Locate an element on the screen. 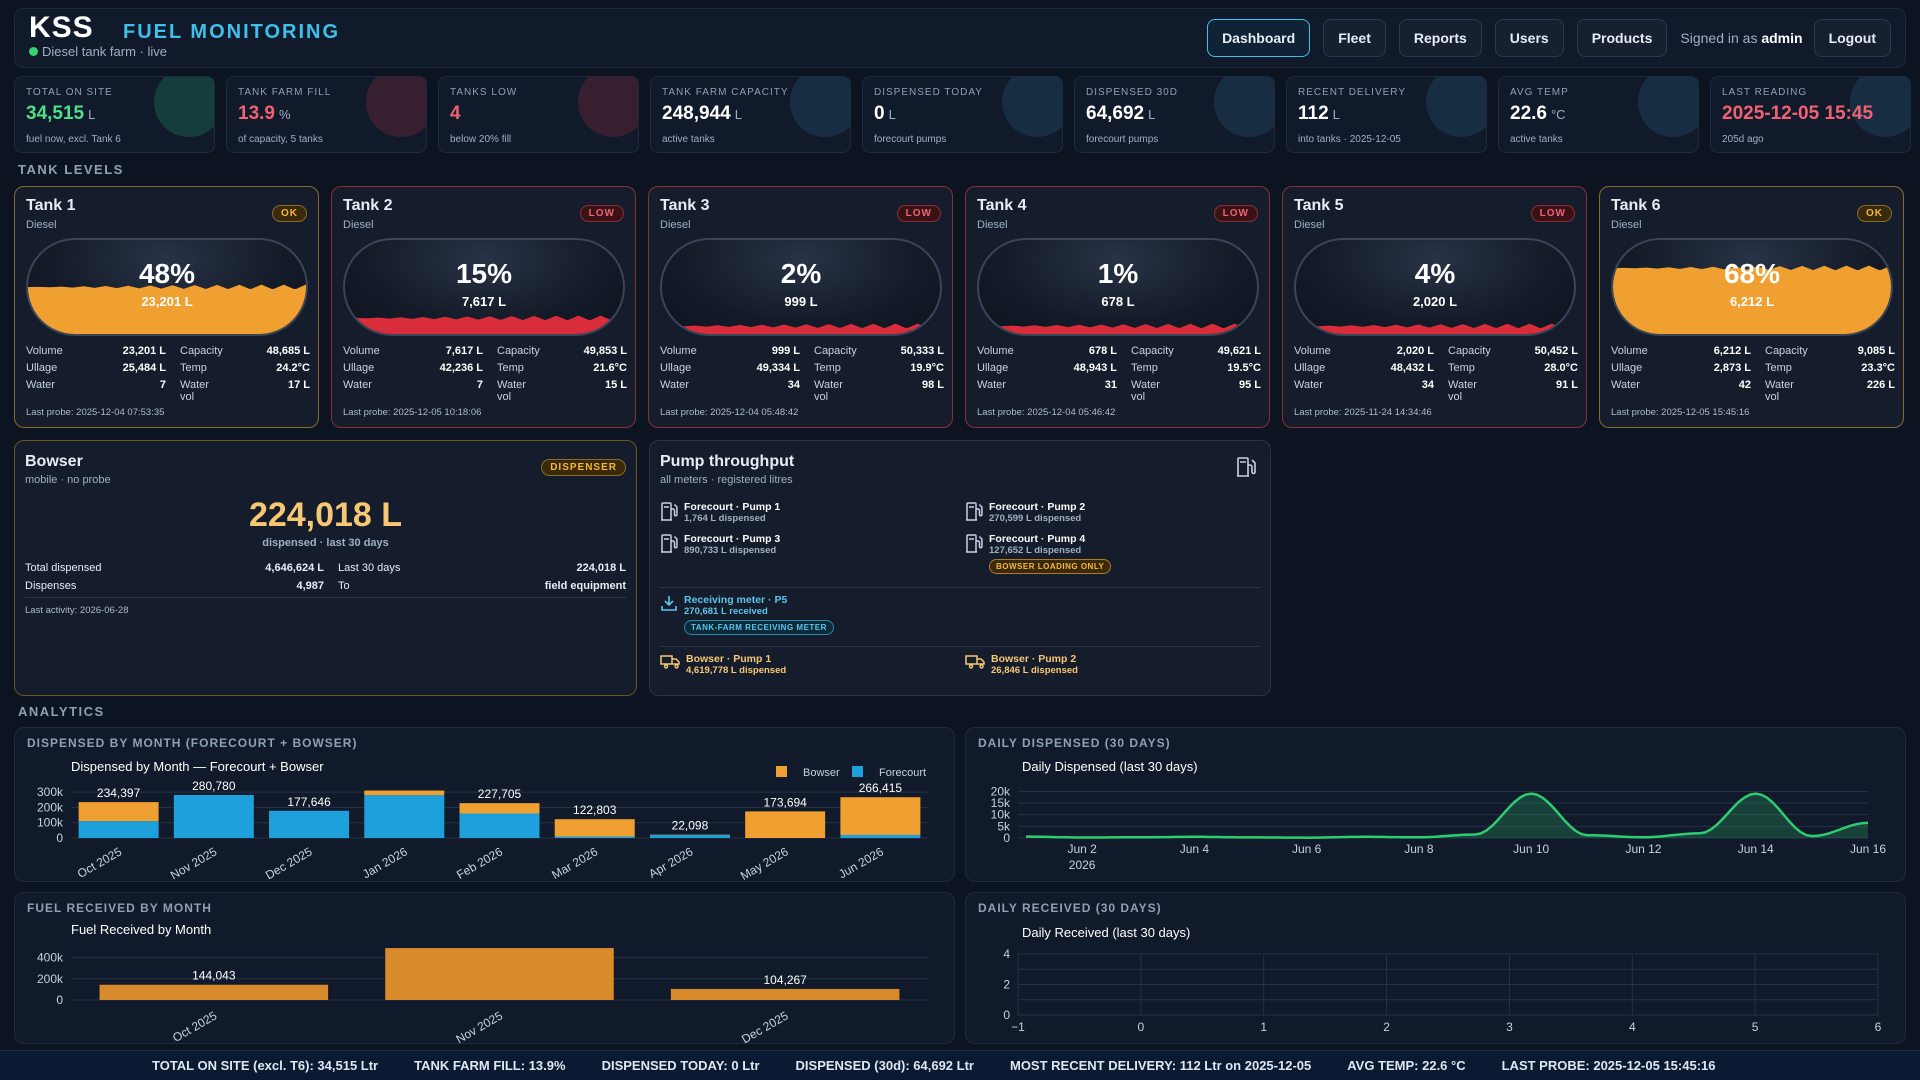  metric-label: Capacity is located at coordinates (835, 351).